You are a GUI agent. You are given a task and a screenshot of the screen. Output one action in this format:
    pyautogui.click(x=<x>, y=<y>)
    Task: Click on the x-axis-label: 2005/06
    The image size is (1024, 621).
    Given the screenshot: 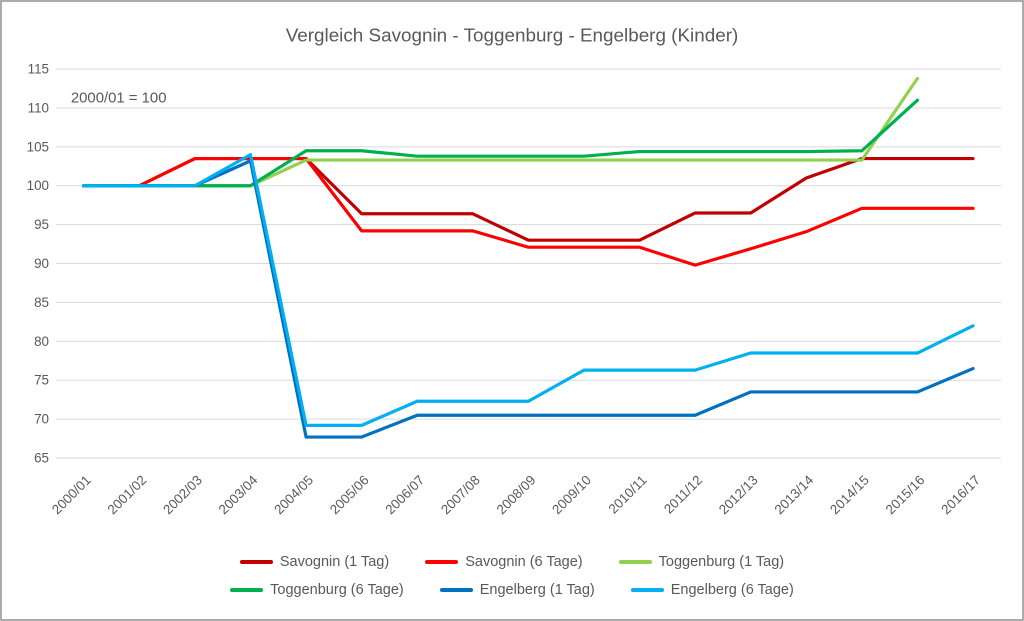 What is the action you would take?
    pyautogui.click(x=349, y=494)
    